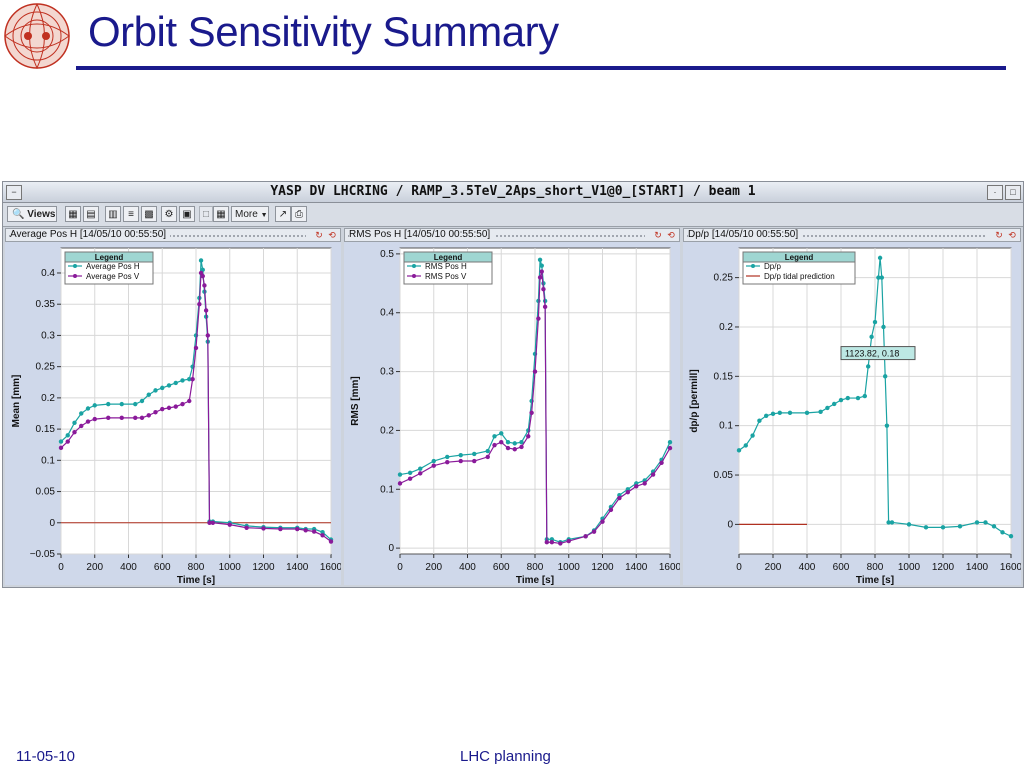  I want to click on layout-grid-icon: ▦, so click(73, 214).